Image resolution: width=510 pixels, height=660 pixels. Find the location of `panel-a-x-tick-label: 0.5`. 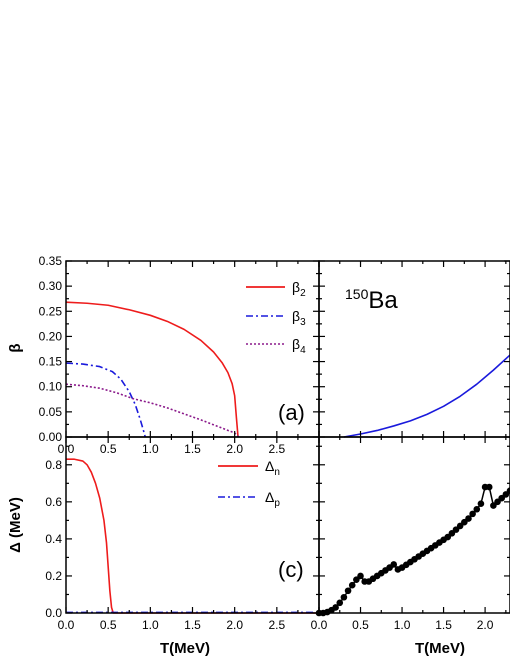

panel-a-x-tick-label: 0.5 is located at coordinates (108, 449).